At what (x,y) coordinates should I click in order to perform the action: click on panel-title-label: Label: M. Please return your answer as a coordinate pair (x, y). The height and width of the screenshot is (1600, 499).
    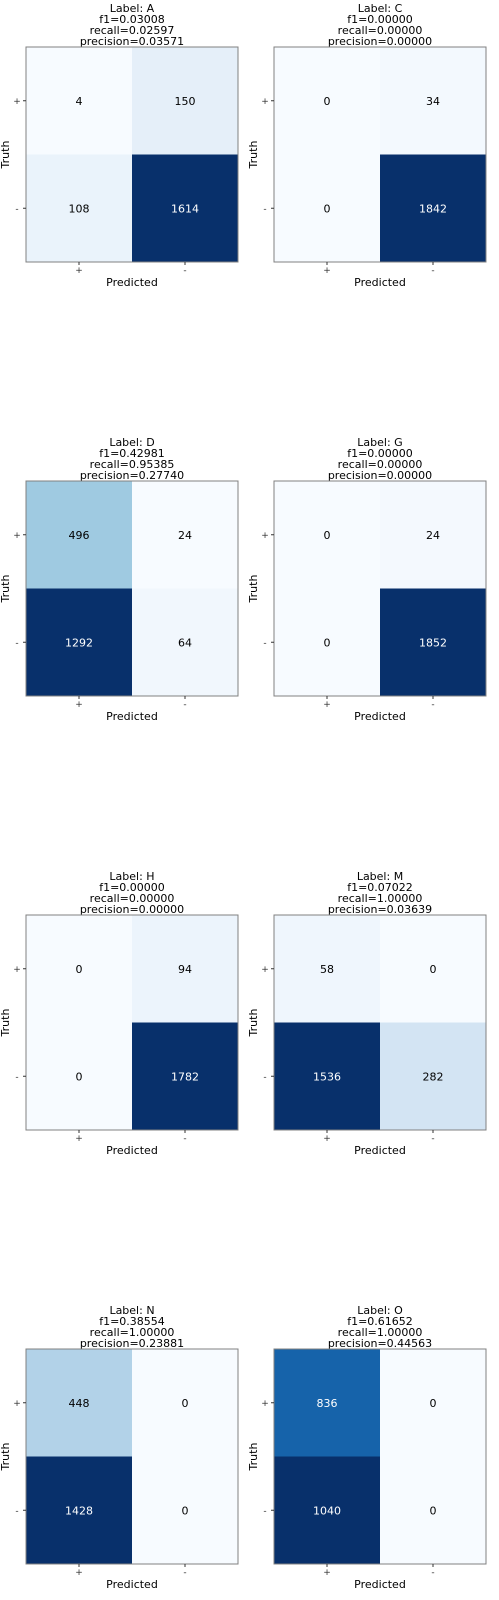
    Looking at the image, I should click on (380, 876).